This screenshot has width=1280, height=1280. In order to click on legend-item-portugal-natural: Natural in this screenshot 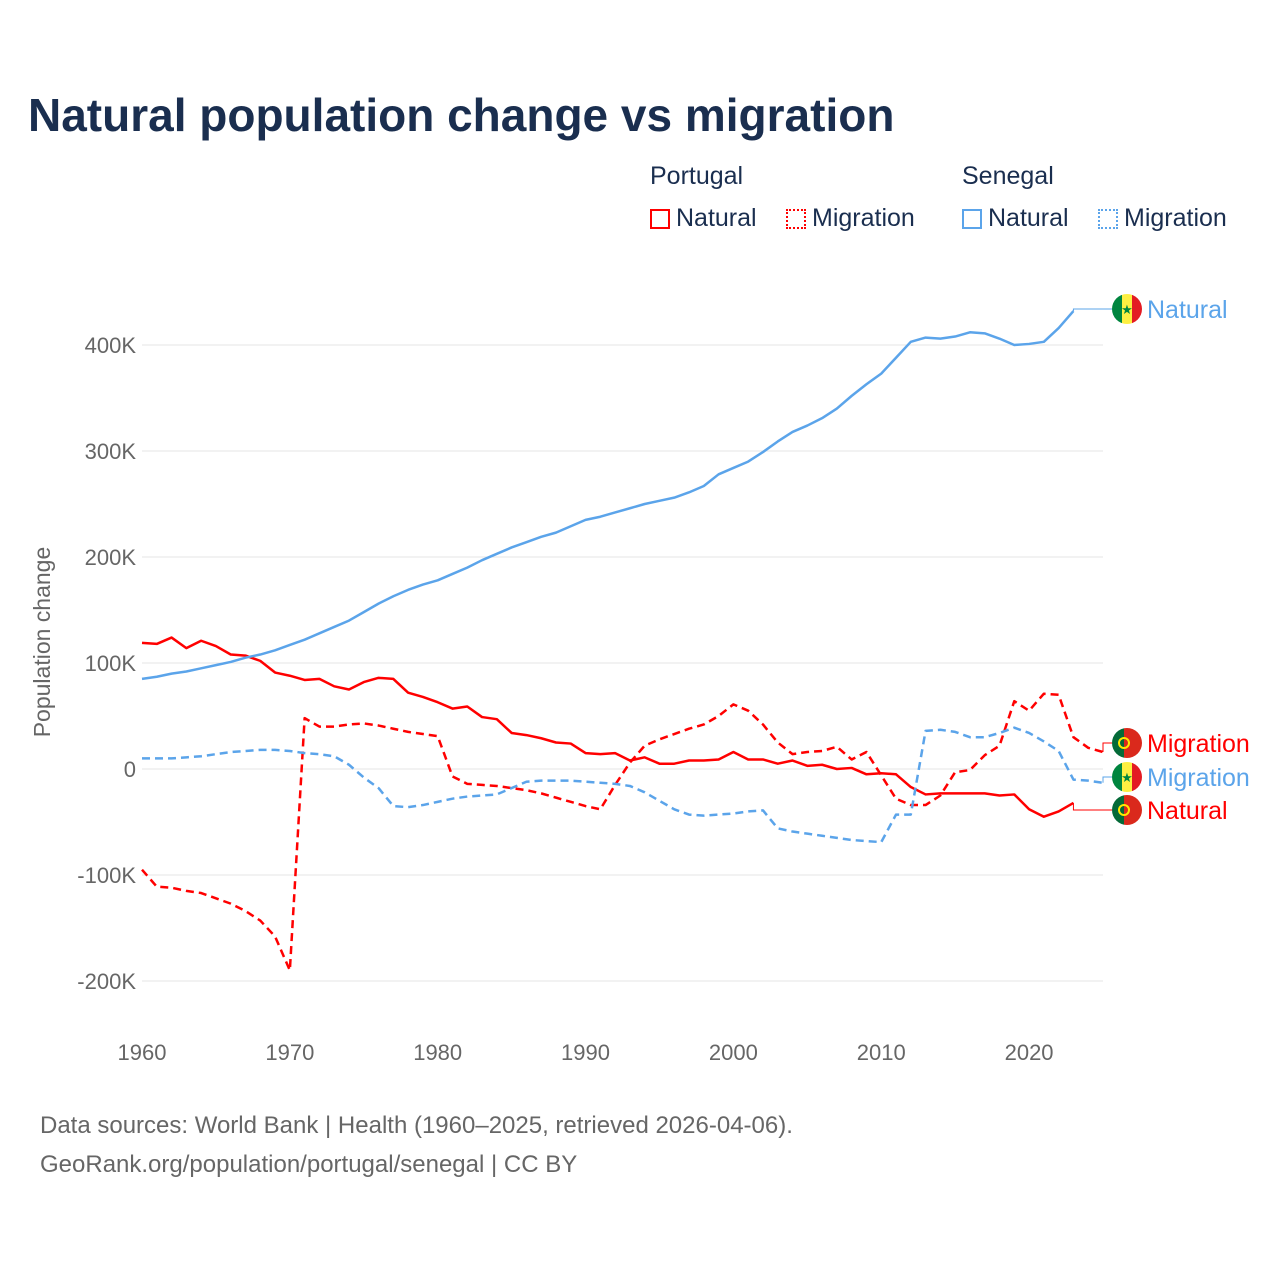, I will do `click(703, 218)`.